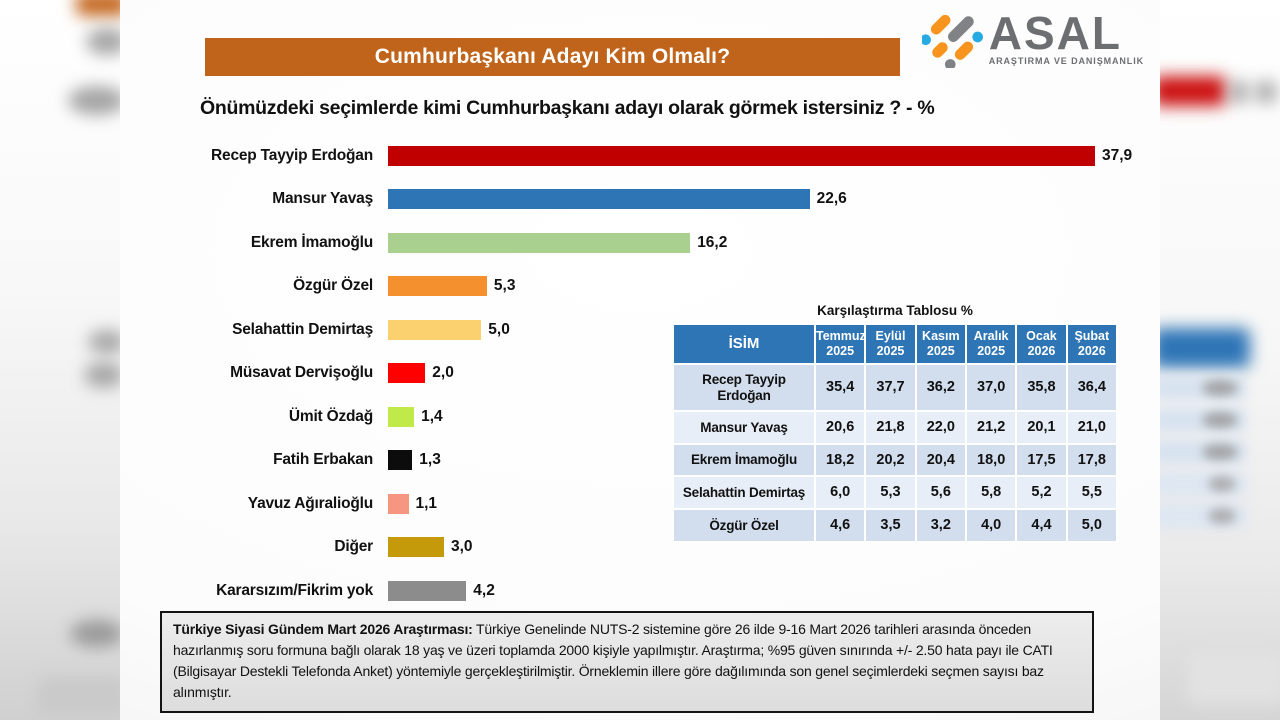  I want to click on row-value: 18,0, so click(991, 460).